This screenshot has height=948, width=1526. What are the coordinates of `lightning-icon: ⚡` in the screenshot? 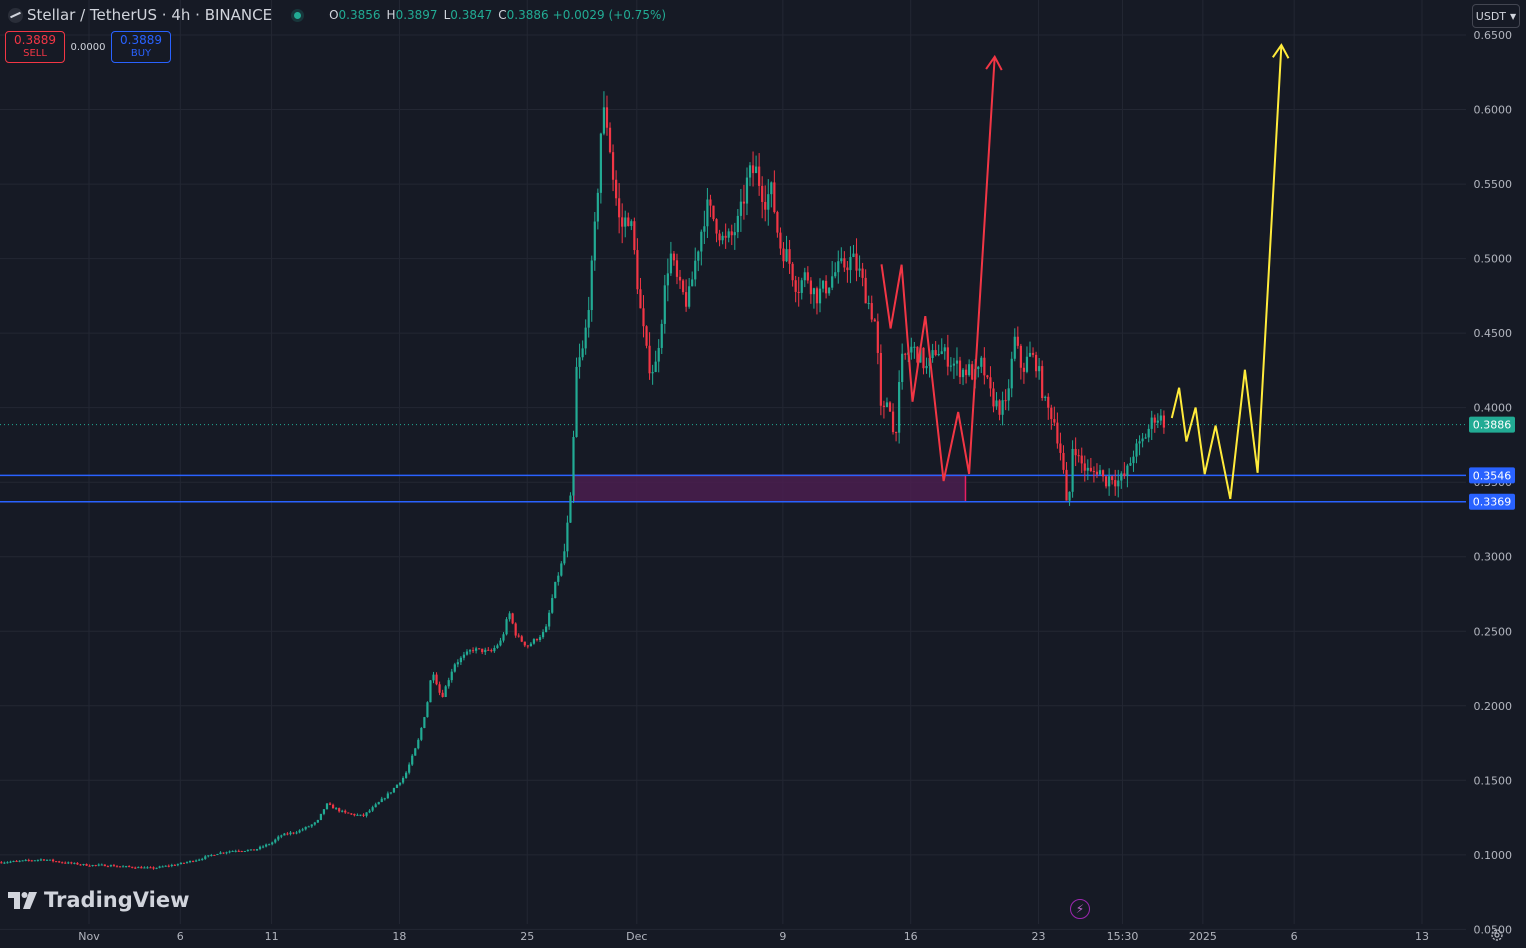 It's located at (1080, 909).